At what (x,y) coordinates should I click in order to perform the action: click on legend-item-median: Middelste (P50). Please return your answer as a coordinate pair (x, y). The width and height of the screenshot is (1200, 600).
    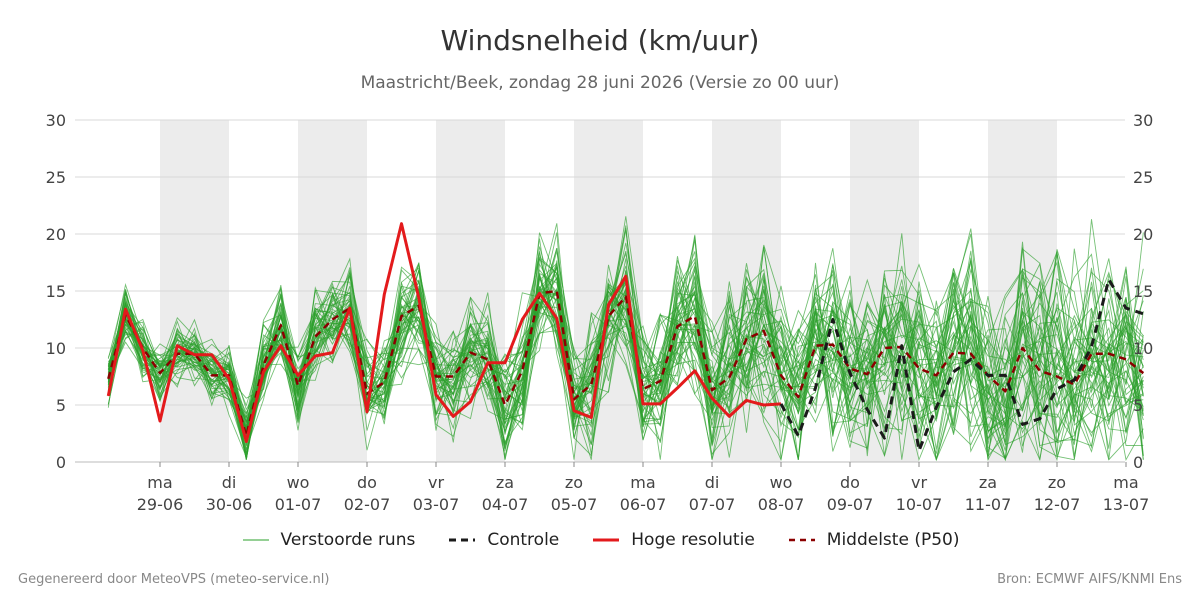
    Looking at the image, I should click on (873, 540).